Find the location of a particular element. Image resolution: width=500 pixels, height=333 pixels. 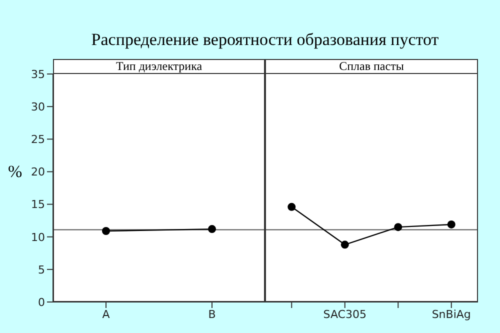

y-tick-label: 20 is located at coordinates (38, 172).